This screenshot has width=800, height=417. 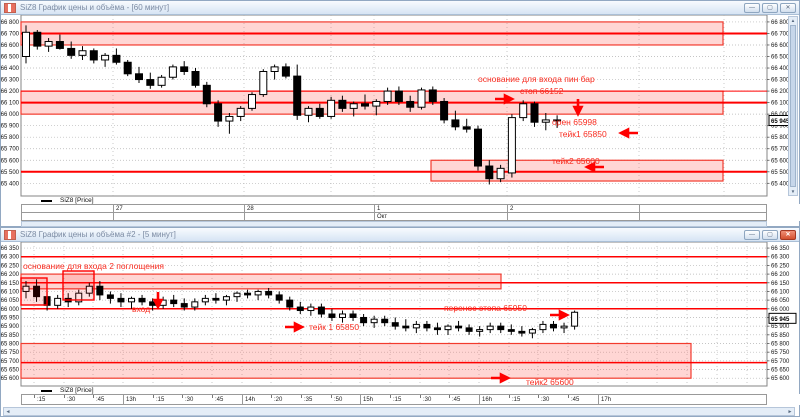 I want to click on pattern-highlight-box, so click(x=78, y=285).